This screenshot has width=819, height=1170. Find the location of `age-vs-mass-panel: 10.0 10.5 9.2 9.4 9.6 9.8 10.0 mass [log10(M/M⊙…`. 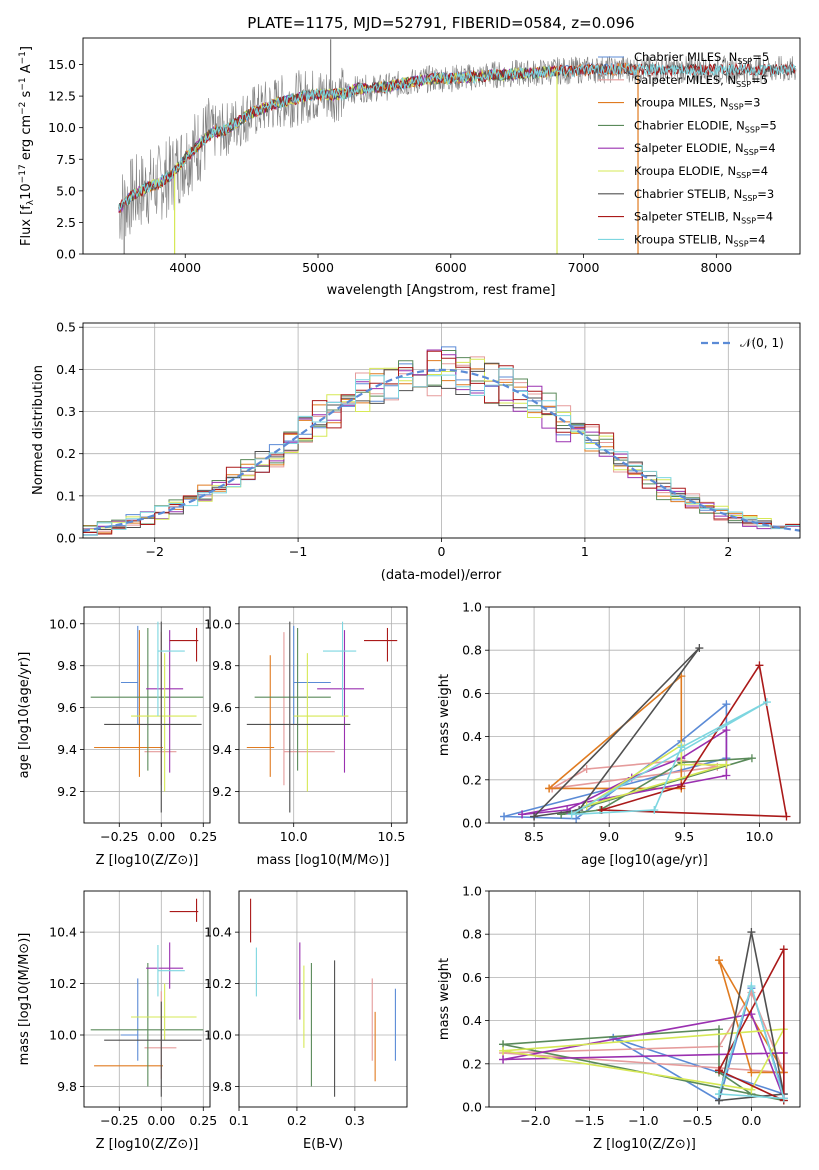

age-vs-mass-panel: 10.0 10.5 9.2 9.4 9.6 9.8 10.0 mass [log10(M/M⊙… is located at coordinates (306, 737).